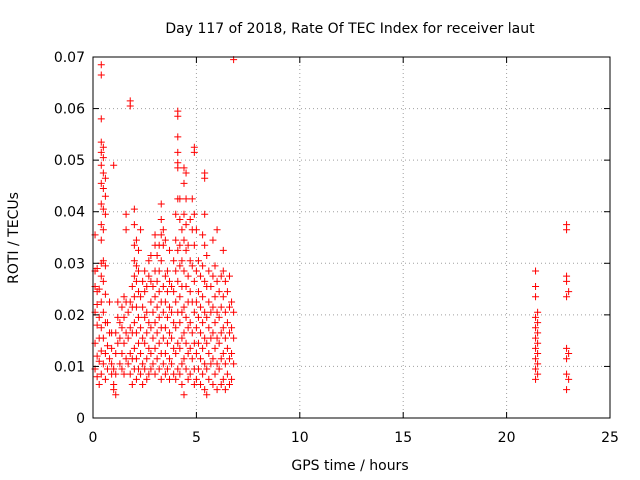 The image size is (640, 480). What do you see at coordinates (610, 438) in the screenshot?
I see `x-tick-label: 25` at bounding box center [610, 438].